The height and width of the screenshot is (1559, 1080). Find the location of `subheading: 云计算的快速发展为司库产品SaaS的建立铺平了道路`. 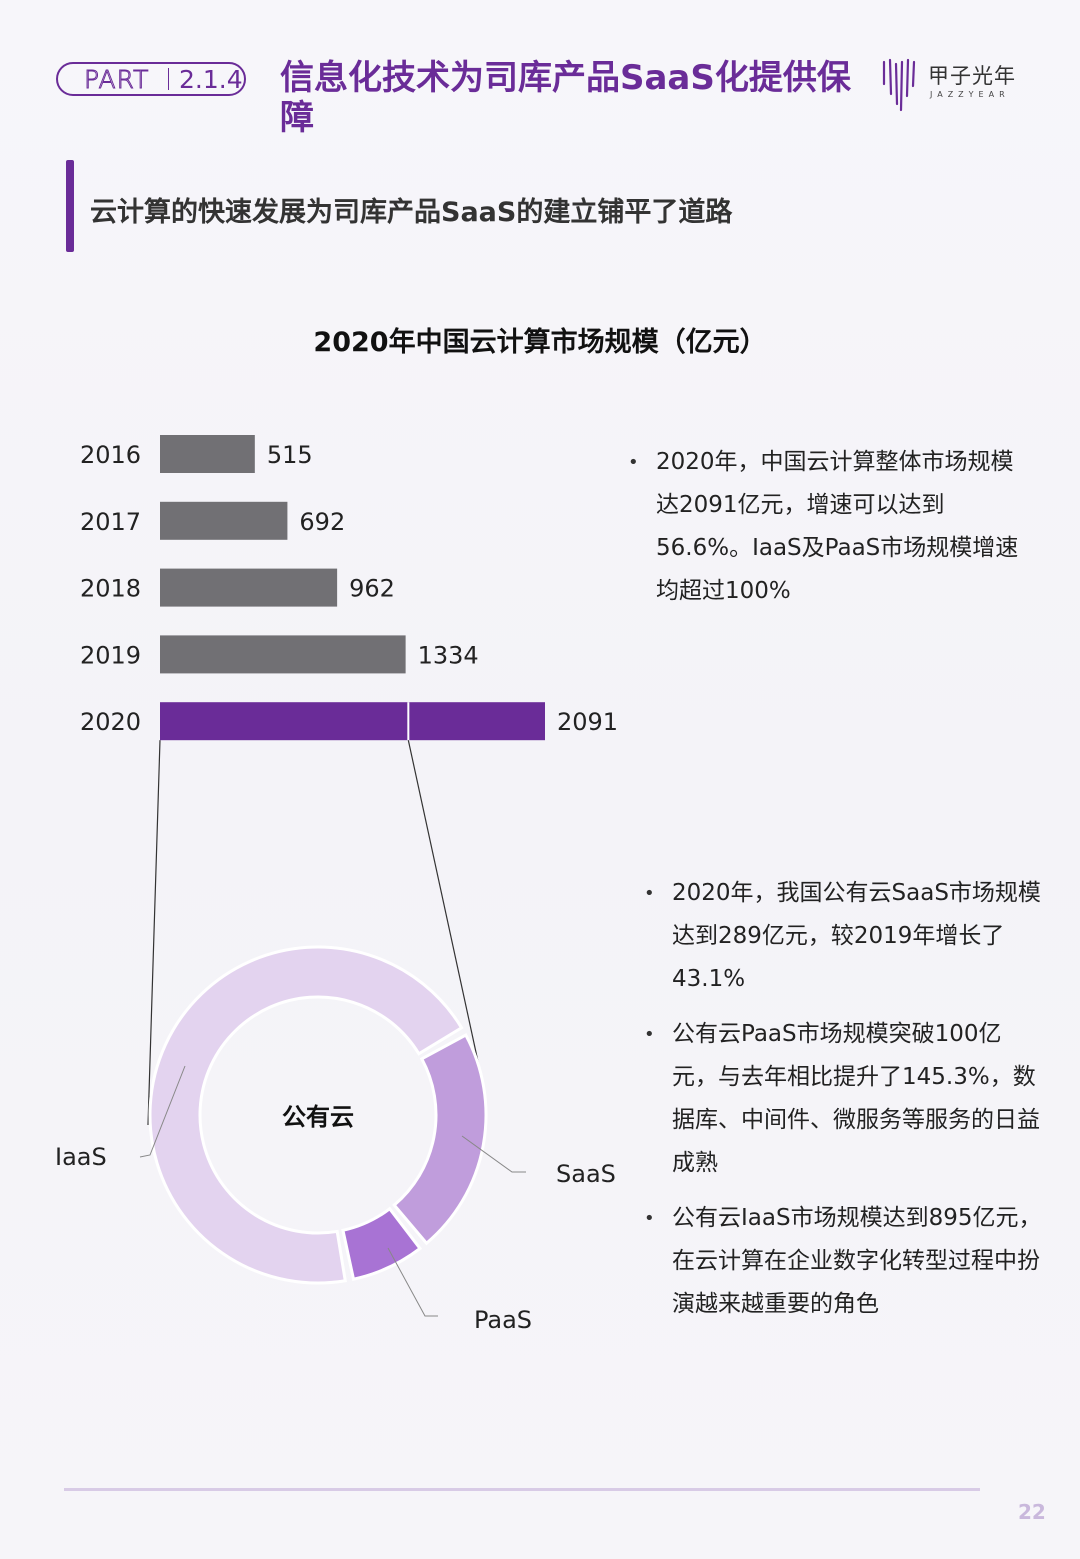

subheading: 云计算的快速发展为司库产品SaaS的建立铺平了道路 is located at coordinates (411, 212).